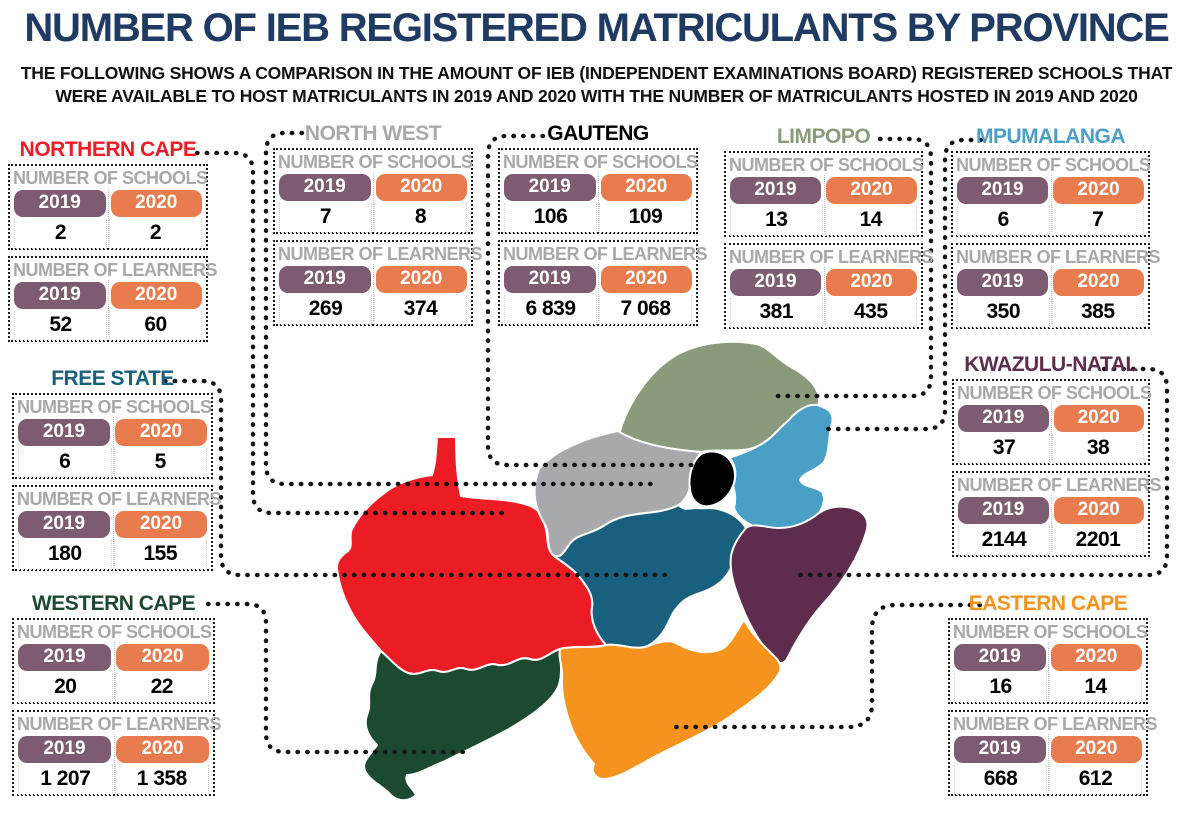 The image size is (1193, 820). What do you see at coordinates (1095, 688) in the screenshot?
I see `schools-2020-value: 14` at bounding box center [1095, 688].